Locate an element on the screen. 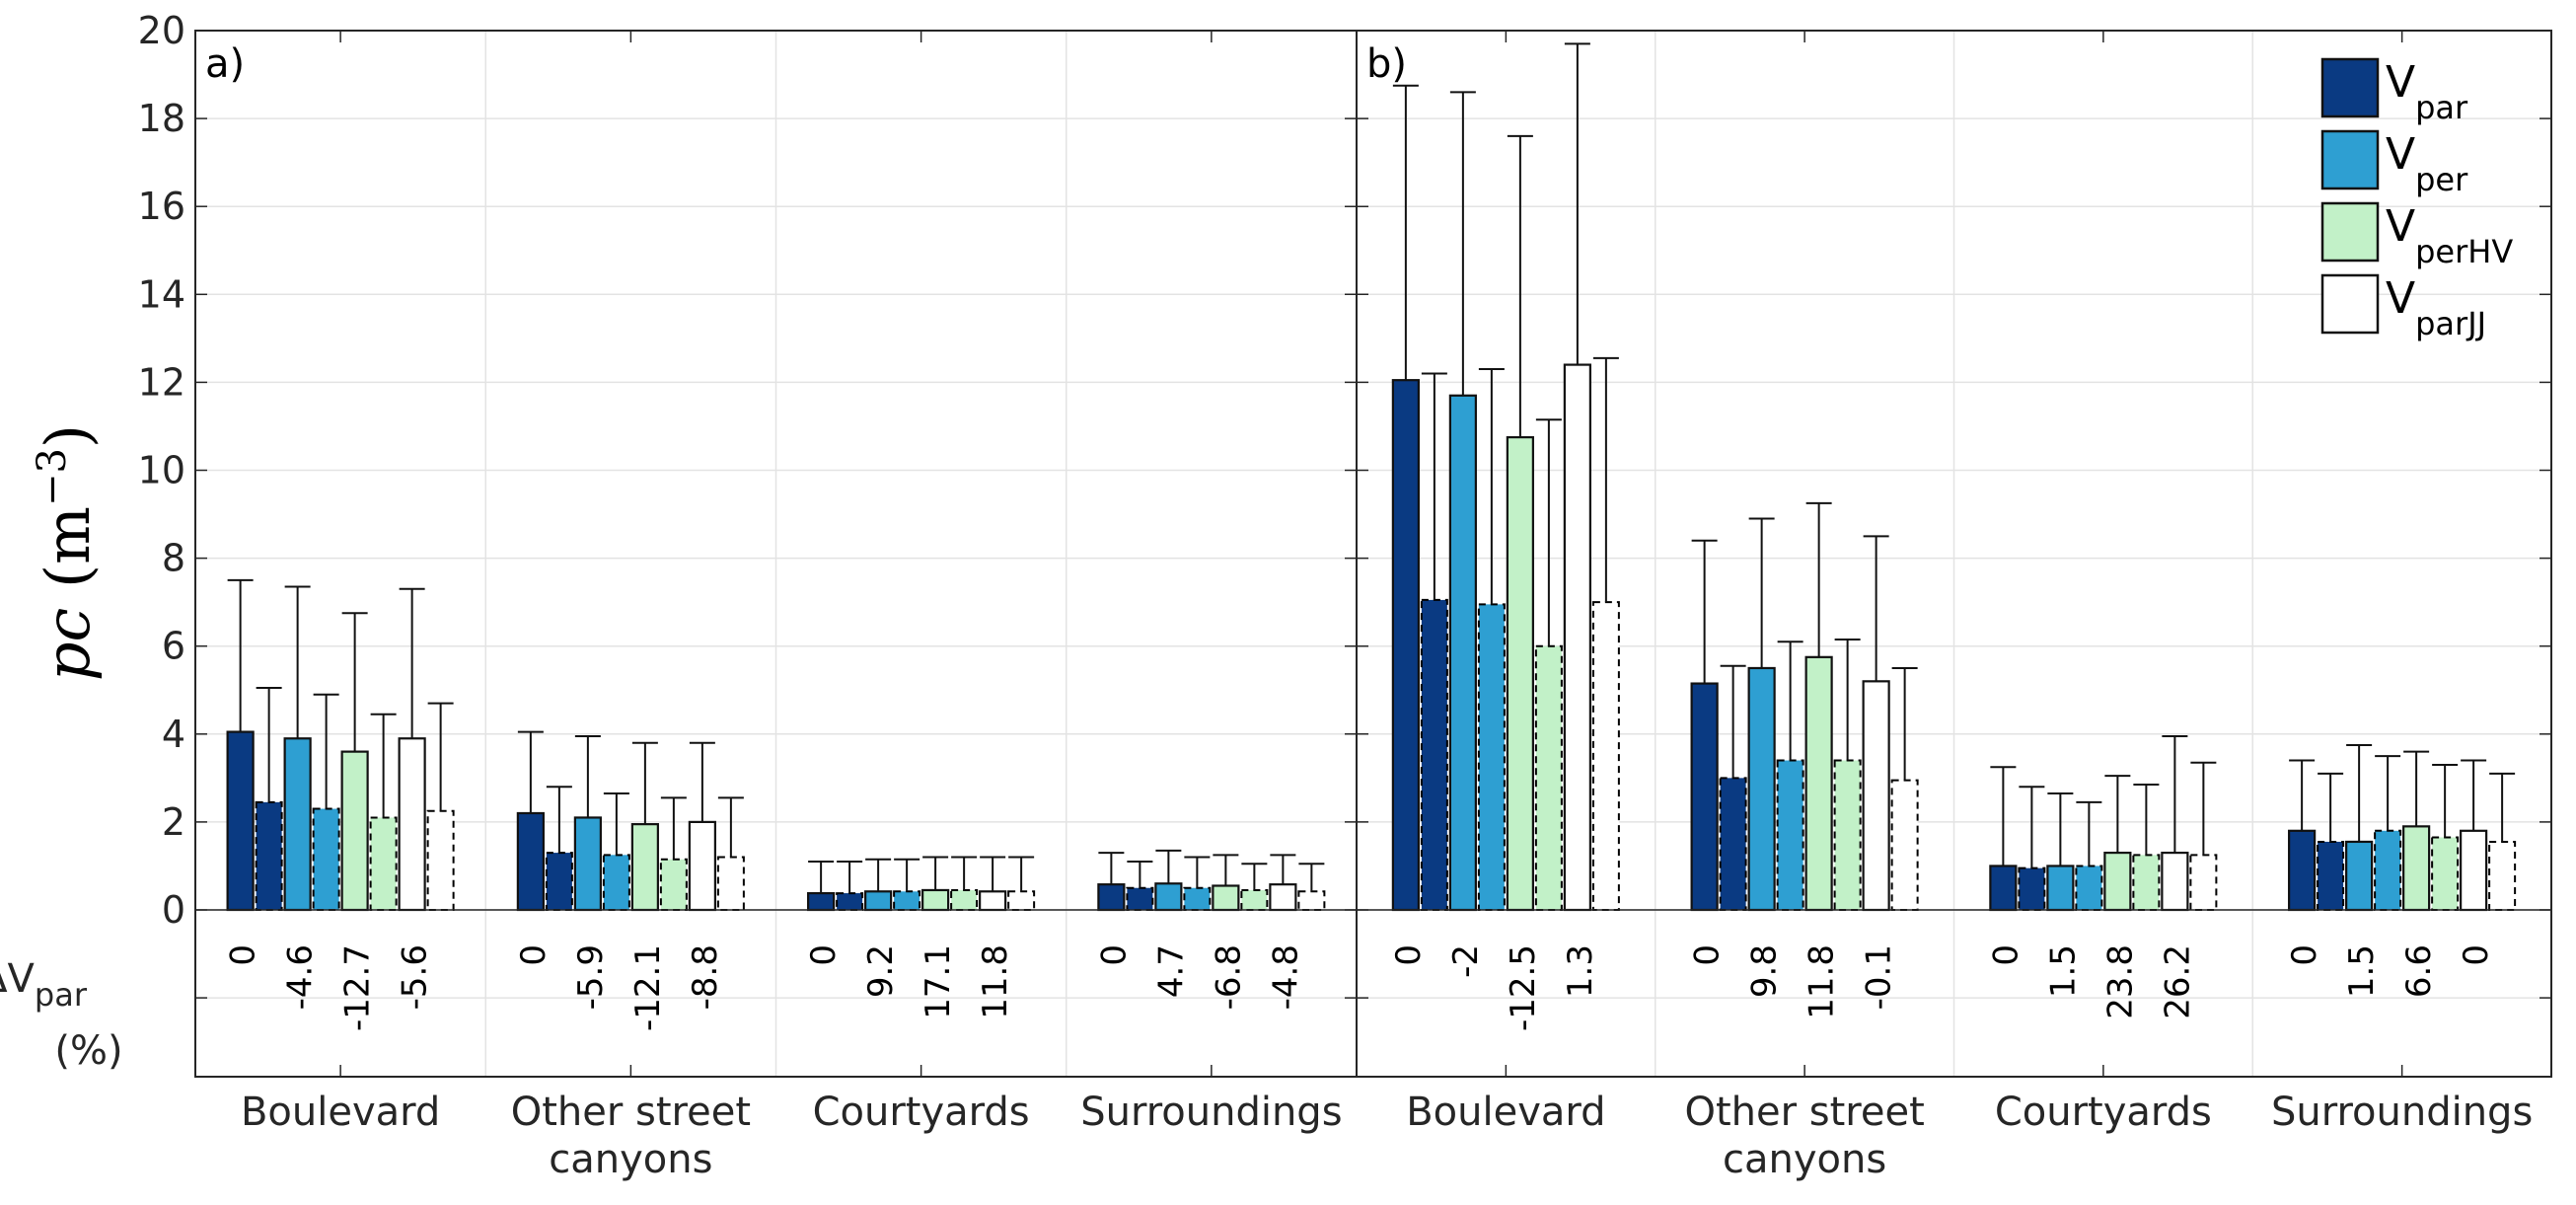 Image resolution: width=2576 pixels, height=1205 pixels. delta-label: -5.9 is located at coordinates (591, 977).